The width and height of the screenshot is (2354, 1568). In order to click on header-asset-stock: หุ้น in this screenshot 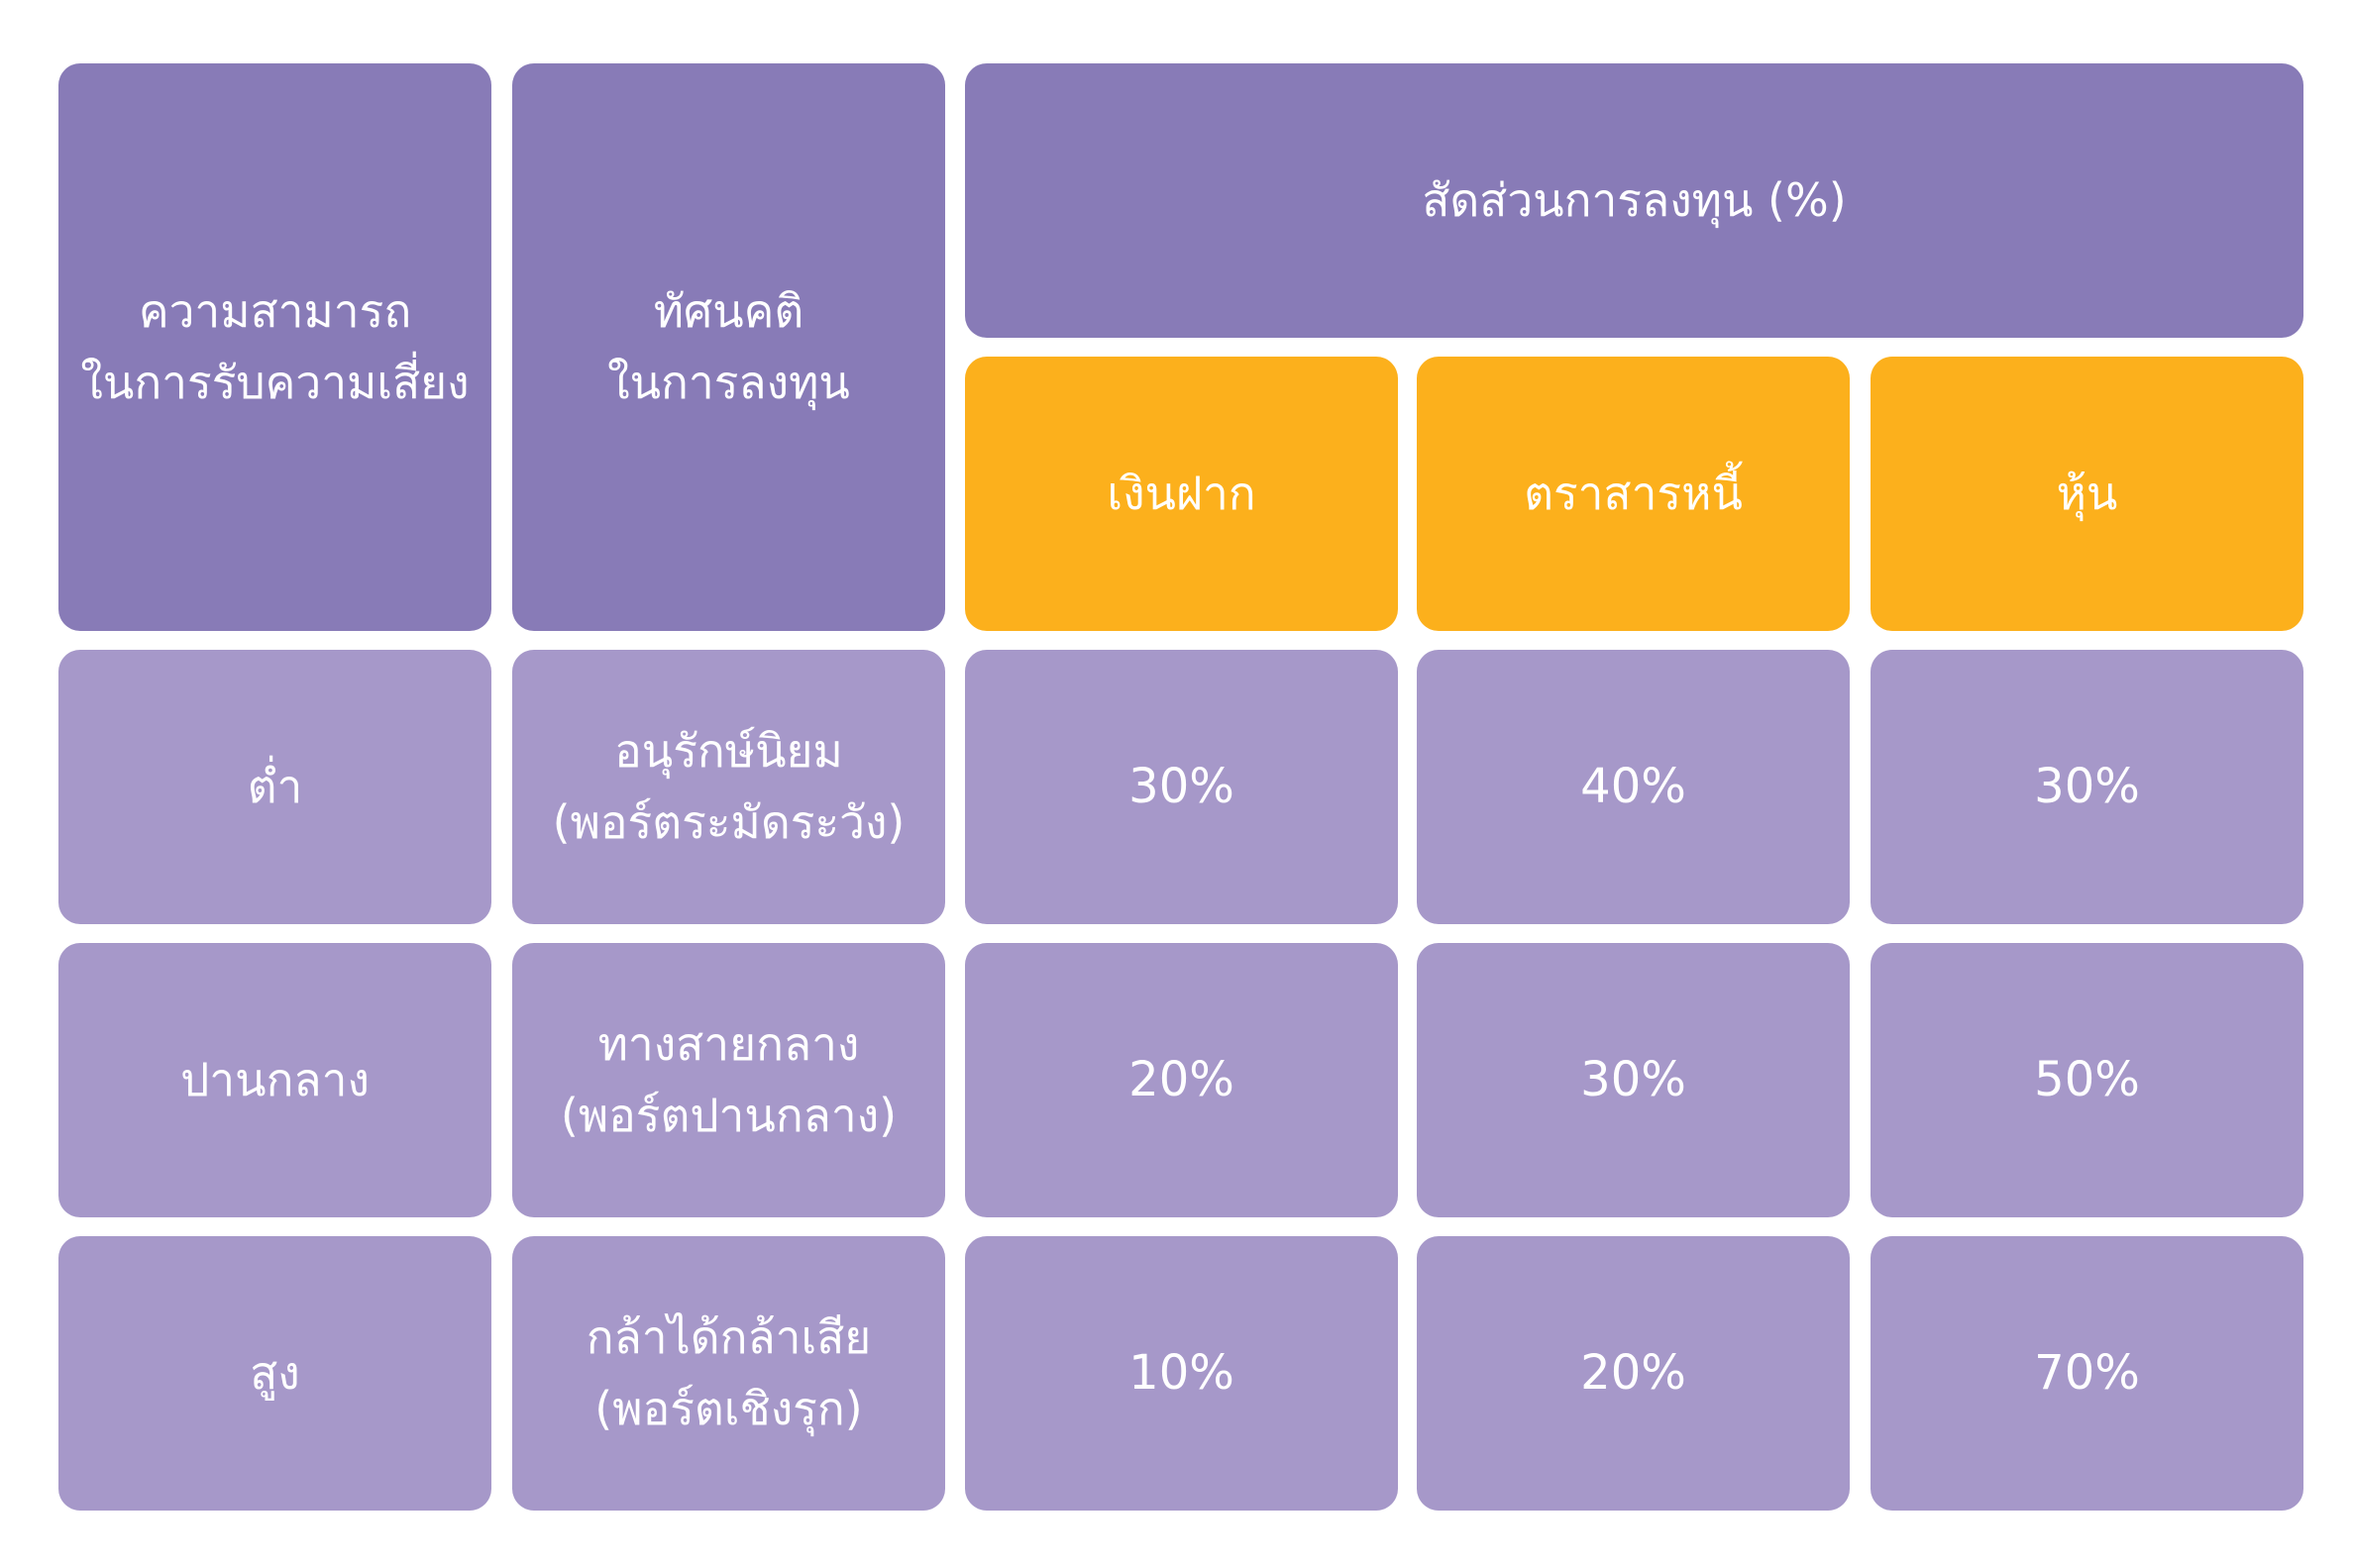, I will do `click(2087, 494)`.